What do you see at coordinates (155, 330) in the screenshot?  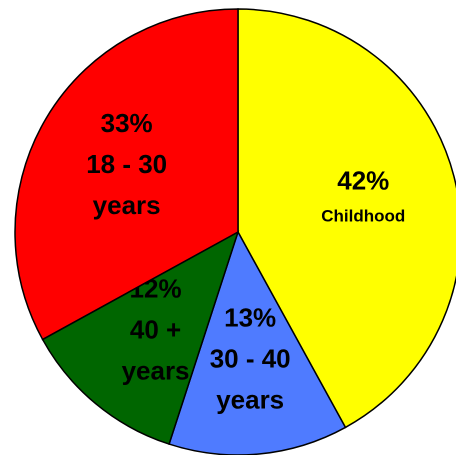 I see `category-label: 40 +` at bounding box center [155, 330].